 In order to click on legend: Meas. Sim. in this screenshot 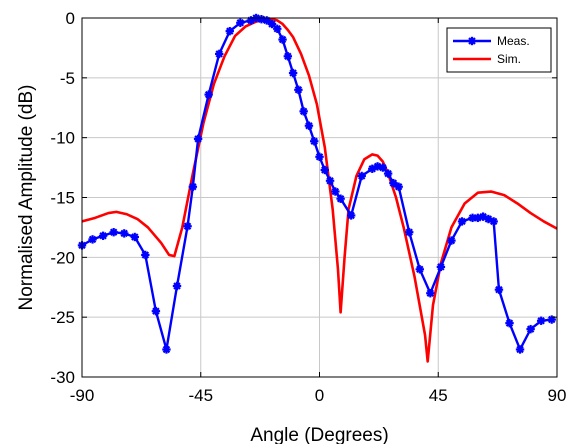, I will do `click(499, 50)`.